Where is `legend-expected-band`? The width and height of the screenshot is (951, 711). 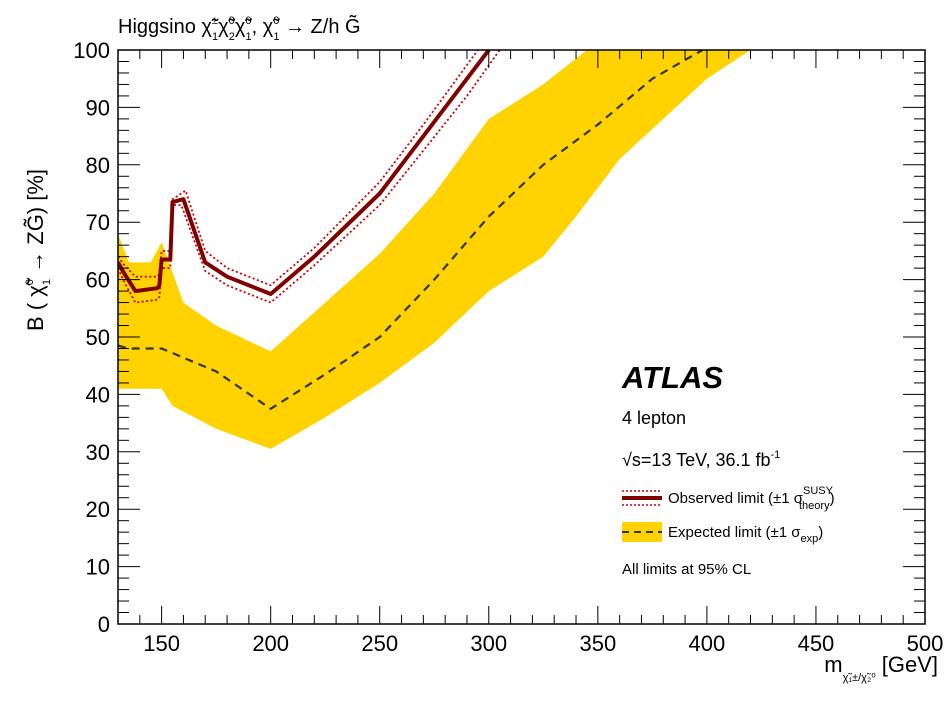
legend-expected-band is located at coordinates (642, 532).